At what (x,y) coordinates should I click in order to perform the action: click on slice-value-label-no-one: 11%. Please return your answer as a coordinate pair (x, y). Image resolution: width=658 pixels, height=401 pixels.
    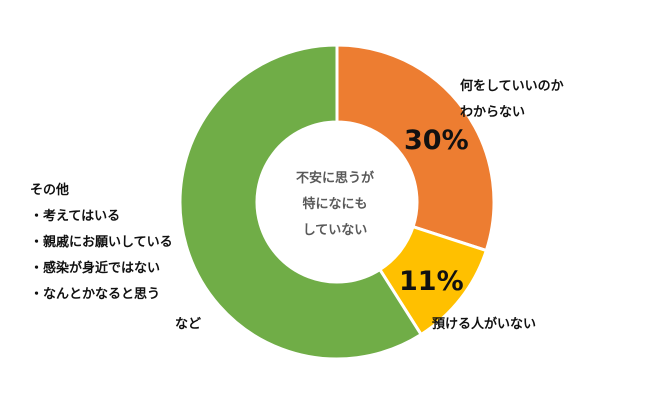
    Looking at the image, I should click on (431, 281).